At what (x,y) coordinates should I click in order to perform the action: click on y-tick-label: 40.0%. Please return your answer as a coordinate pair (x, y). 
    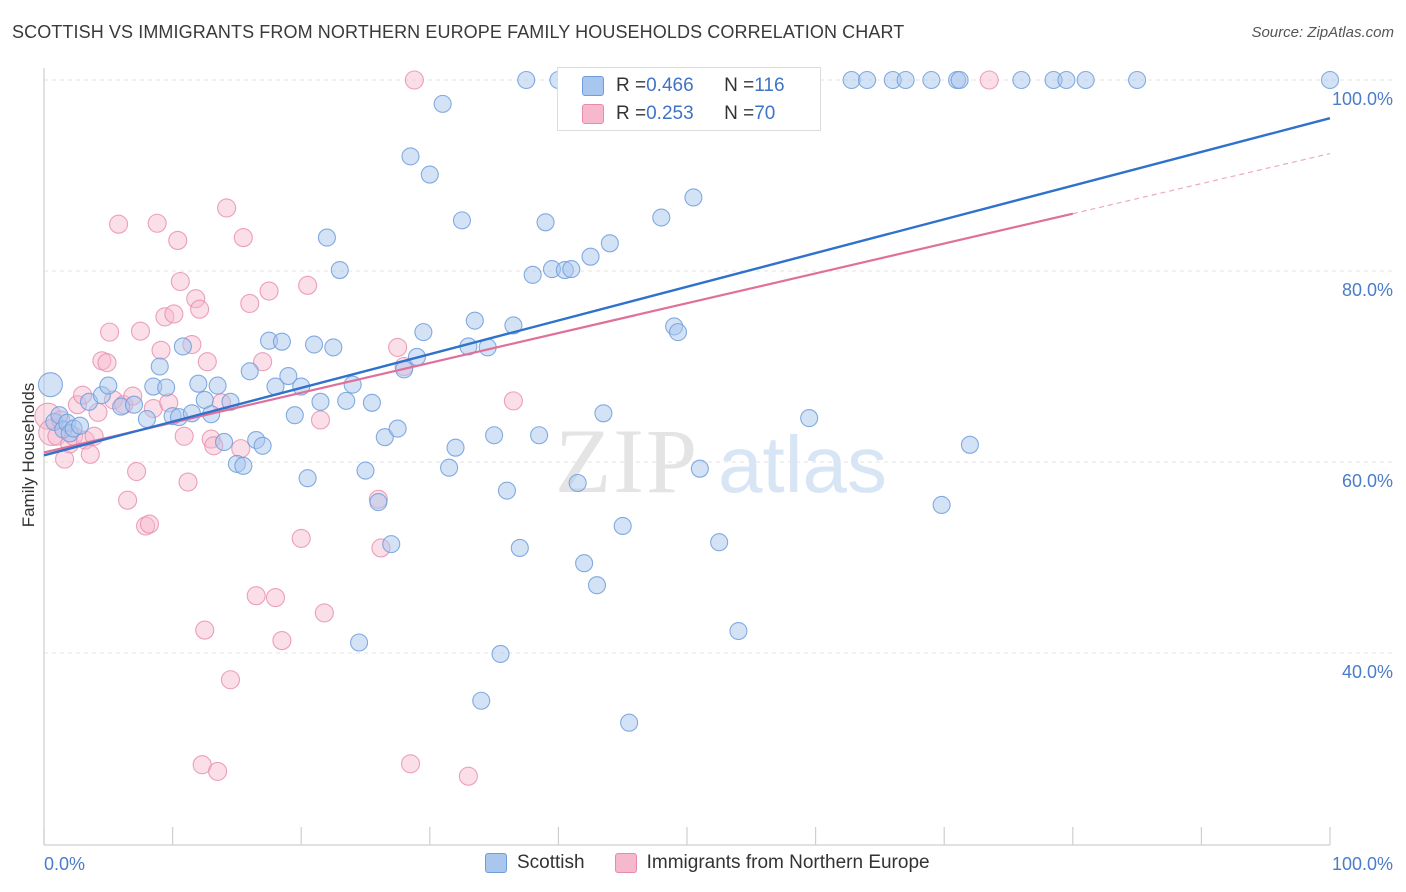
    Looking at the image, I should click on (1367, 672).